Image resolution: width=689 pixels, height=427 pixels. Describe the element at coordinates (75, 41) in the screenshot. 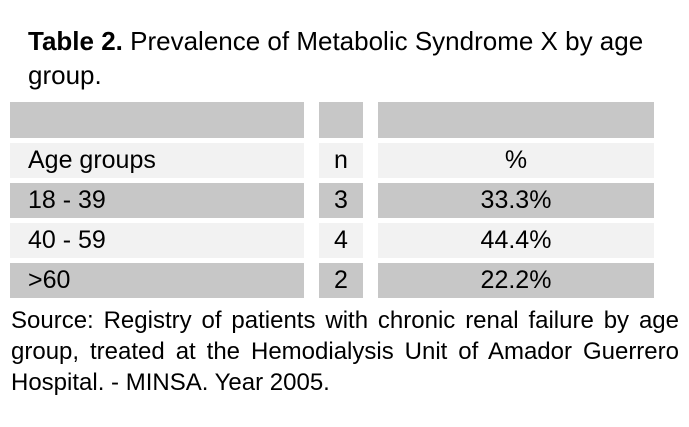

I see `table-caption-label: Table 2.` at that location.